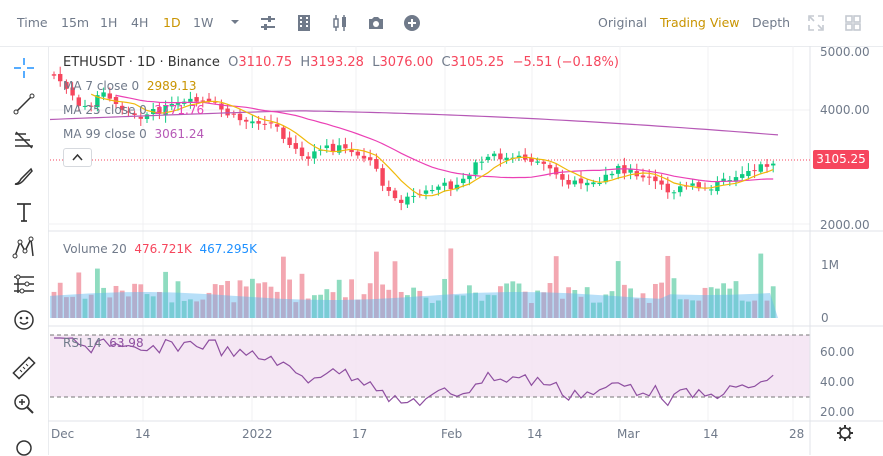  I want to click on add-plus-icon, so click(412, 23).